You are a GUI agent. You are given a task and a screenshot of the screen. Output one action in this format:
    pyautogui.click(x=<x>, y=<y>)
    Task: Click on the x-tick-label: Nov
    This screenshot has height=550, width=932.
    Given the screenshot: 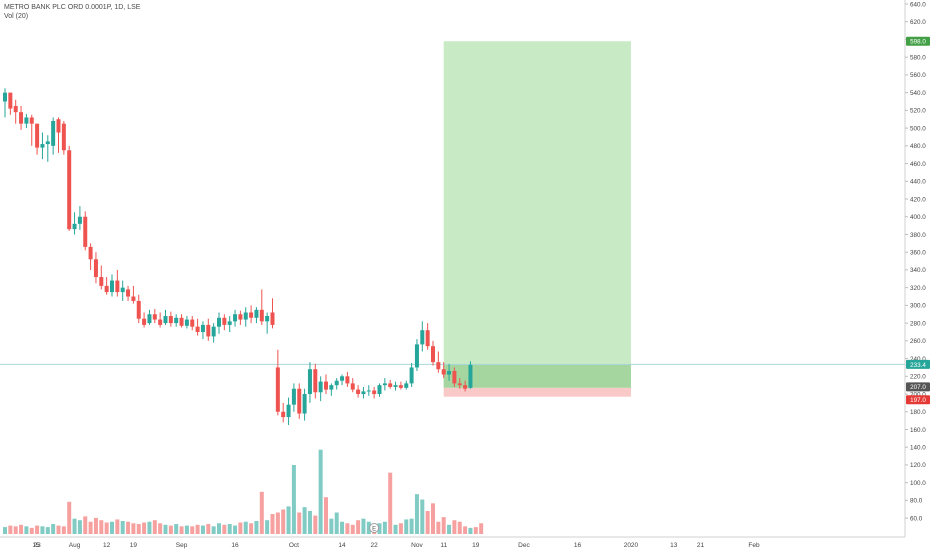 What is the action you would take?
    pyautogui.click(x=417, y=545)
    